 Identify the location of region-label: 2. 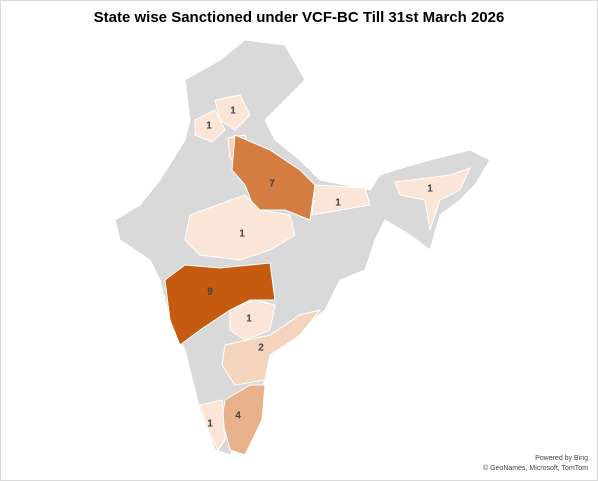
(261, 348).